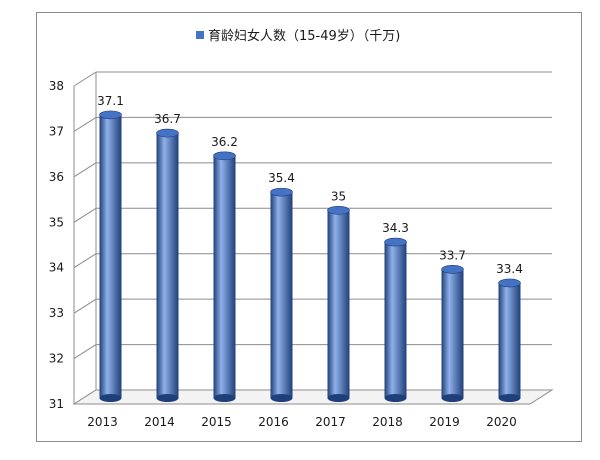  I want to click on legend: 育龄妇女人数（15-49岁）（千万), so click(298, 36).